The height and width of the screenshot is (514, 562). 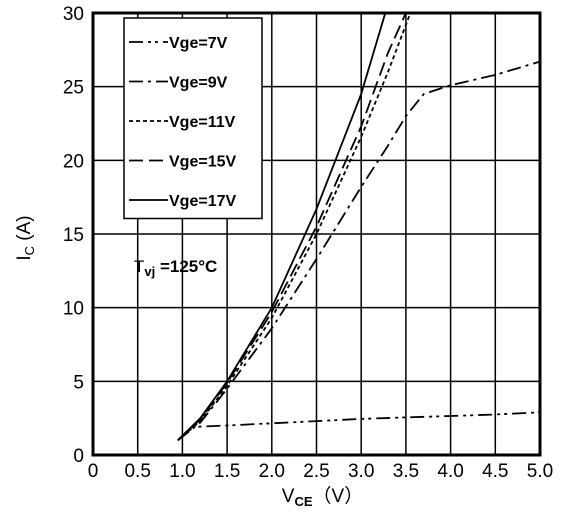 I want to click on legend: Vge=7V Vge=9V Vge=11V Vge=15V Vge=17V, so click(x=193, y=118).